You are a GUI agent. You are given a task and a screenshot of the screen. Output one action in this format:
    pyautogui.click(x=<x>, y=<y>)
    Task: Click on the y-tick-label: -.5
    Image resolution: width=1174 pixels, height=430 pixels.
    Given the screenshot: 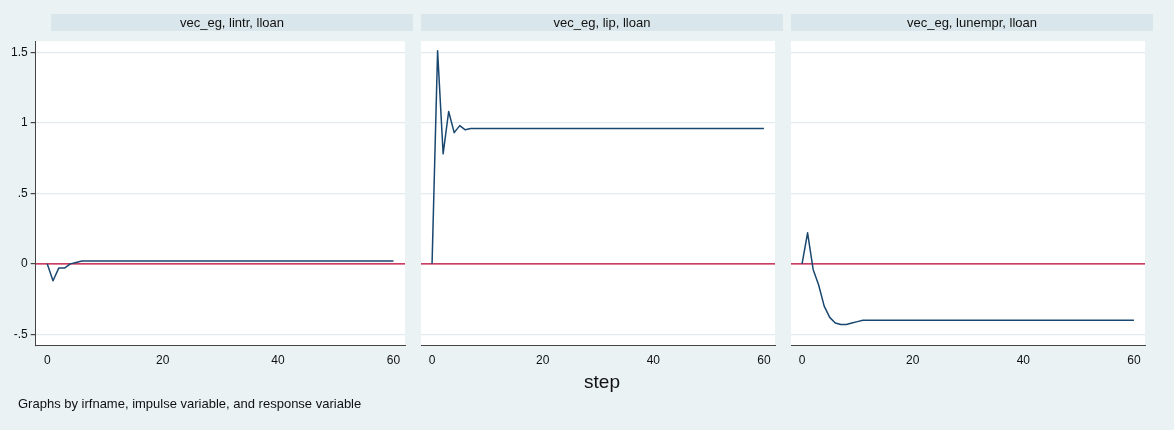 What is the action you would take?
    pyautogui.click(x=20, y=333)
    